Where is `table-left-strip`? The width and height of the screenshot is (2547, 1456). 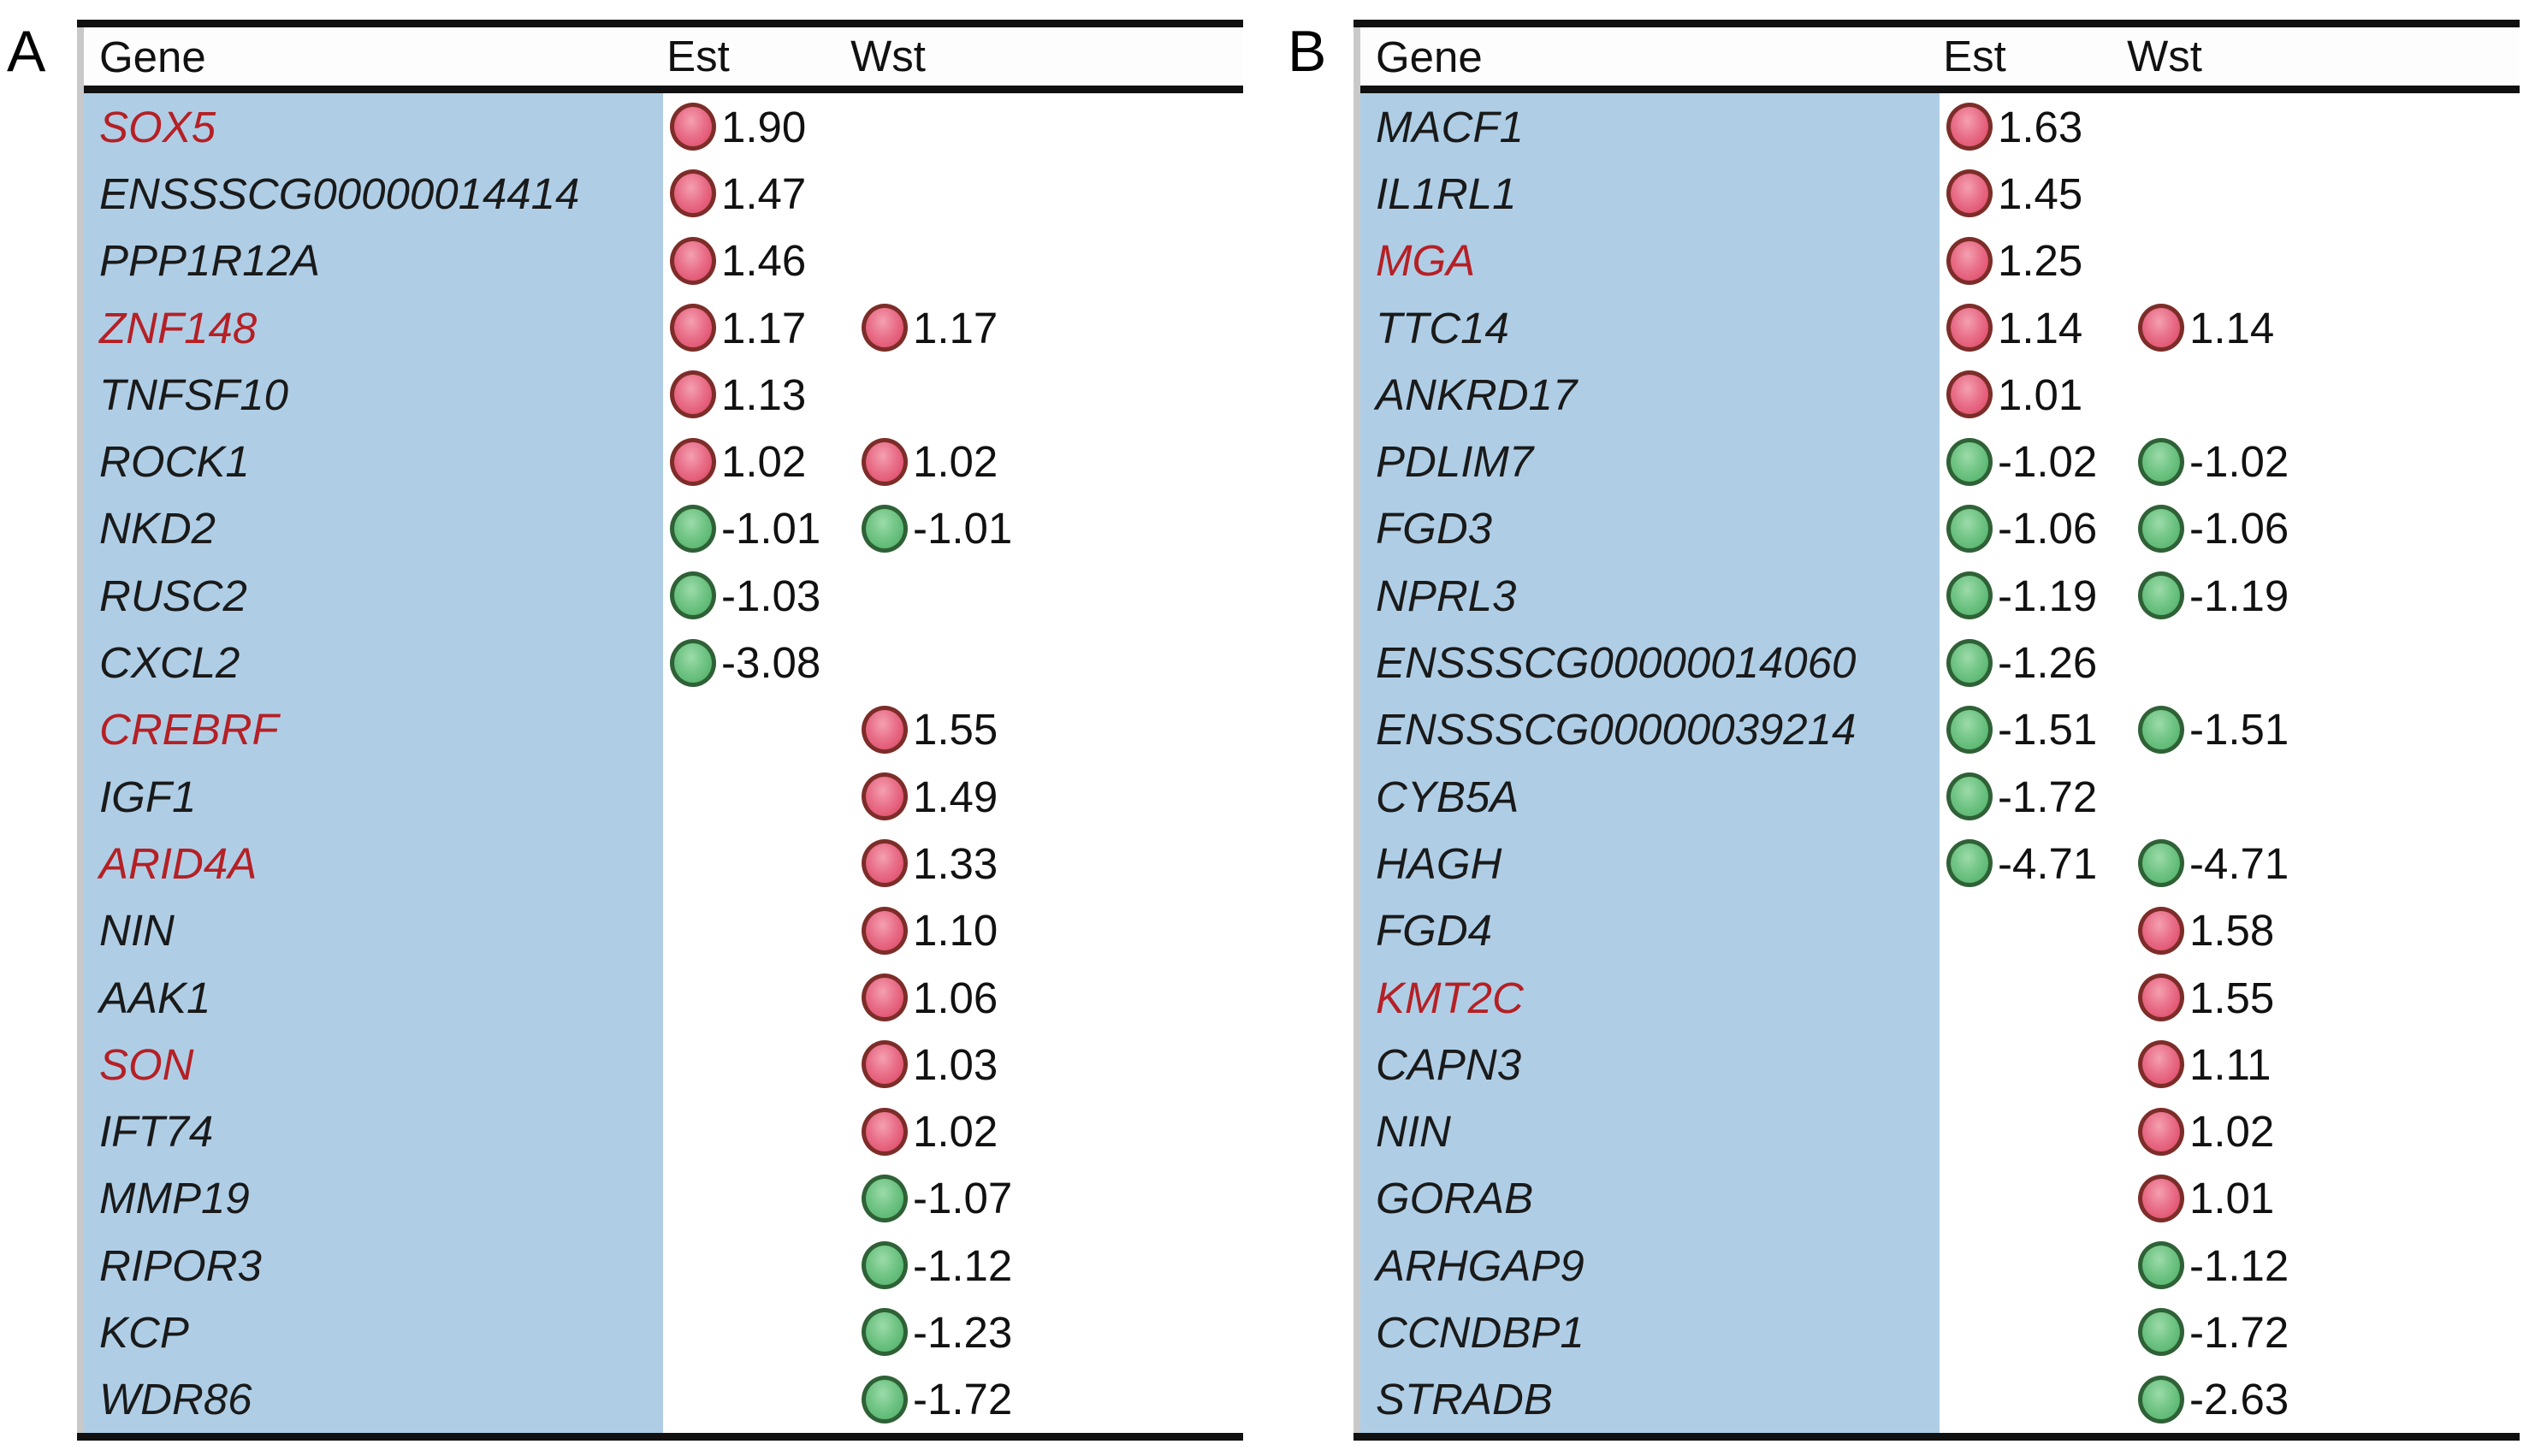 table-left-strip is located at coordinates (1357, 730).